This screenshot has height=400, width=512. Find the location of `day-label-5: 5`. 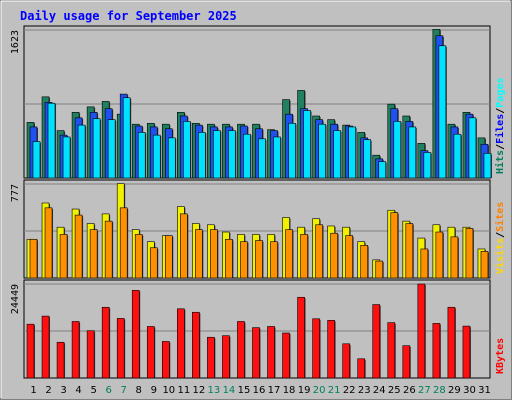

day-label-5: 5 is located at coordinates (93, 390).